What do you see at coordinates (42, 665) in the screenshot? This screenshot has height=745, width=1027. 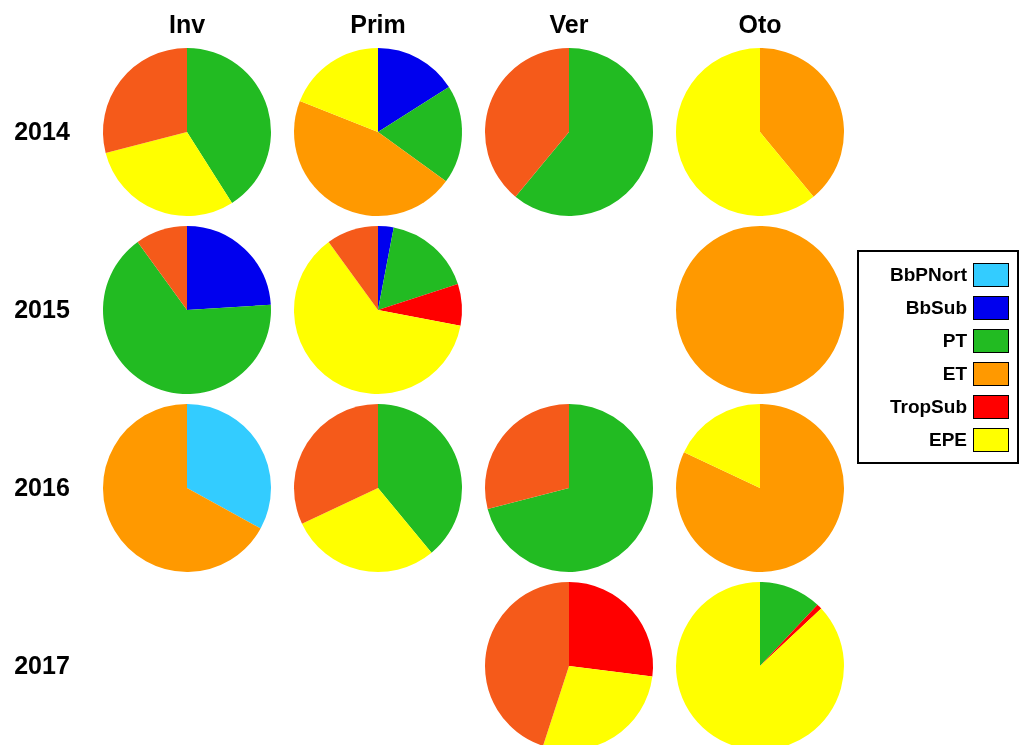 I see `text: 2017` at bounding box center [42, 665].